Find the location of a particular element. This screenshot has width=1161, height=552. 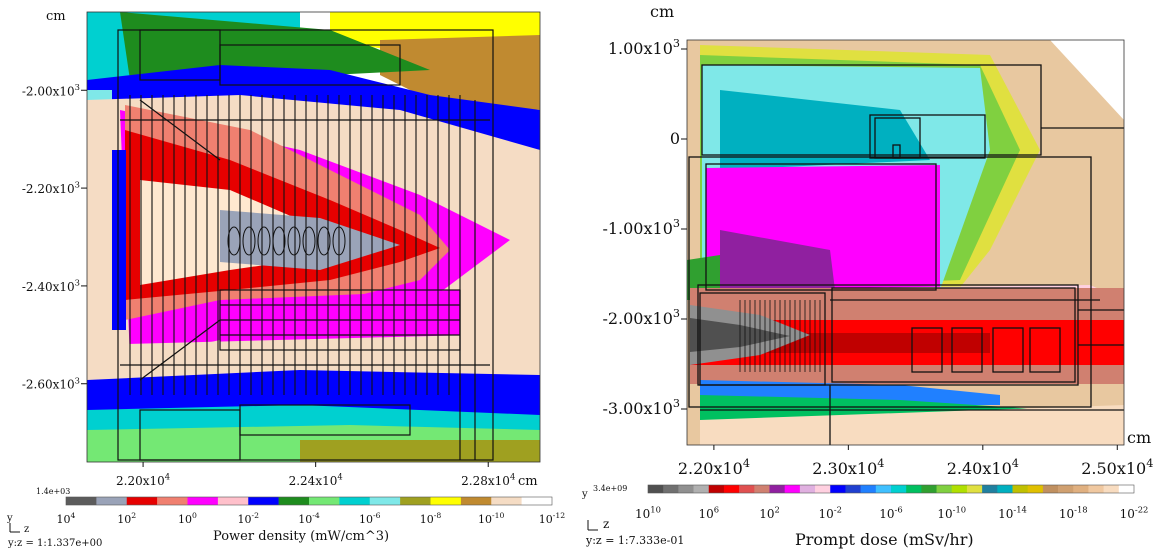

left-aspect-ratio: y:z = 1:1.337e+00 is located at coordinates (54, 543).